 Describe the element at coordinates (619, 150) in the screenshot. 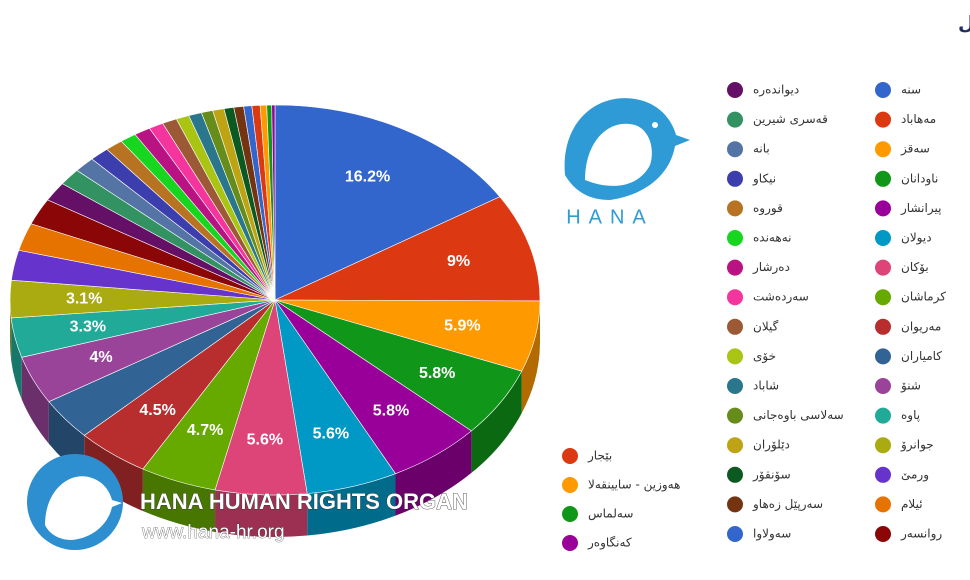

I see `hana-logo` at that location.